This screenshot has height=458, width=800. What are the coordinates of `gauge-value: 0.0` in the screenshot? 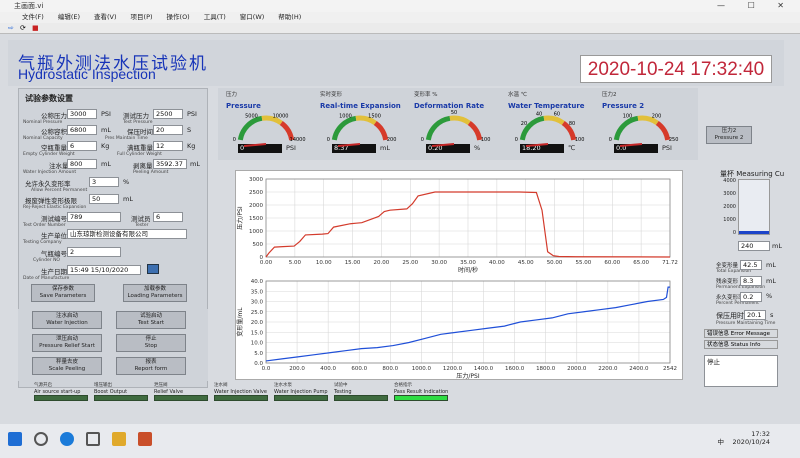 It's located at (636, 148).